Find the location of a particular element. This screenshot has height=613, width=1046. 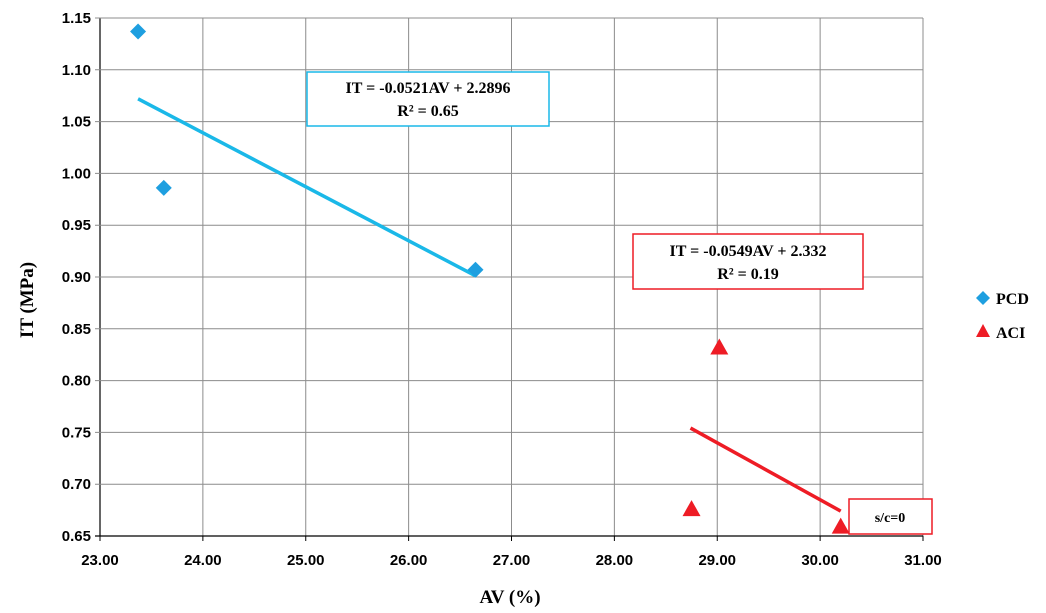

sc-label-text: s/c=0 is located at coordinates (890, 518).